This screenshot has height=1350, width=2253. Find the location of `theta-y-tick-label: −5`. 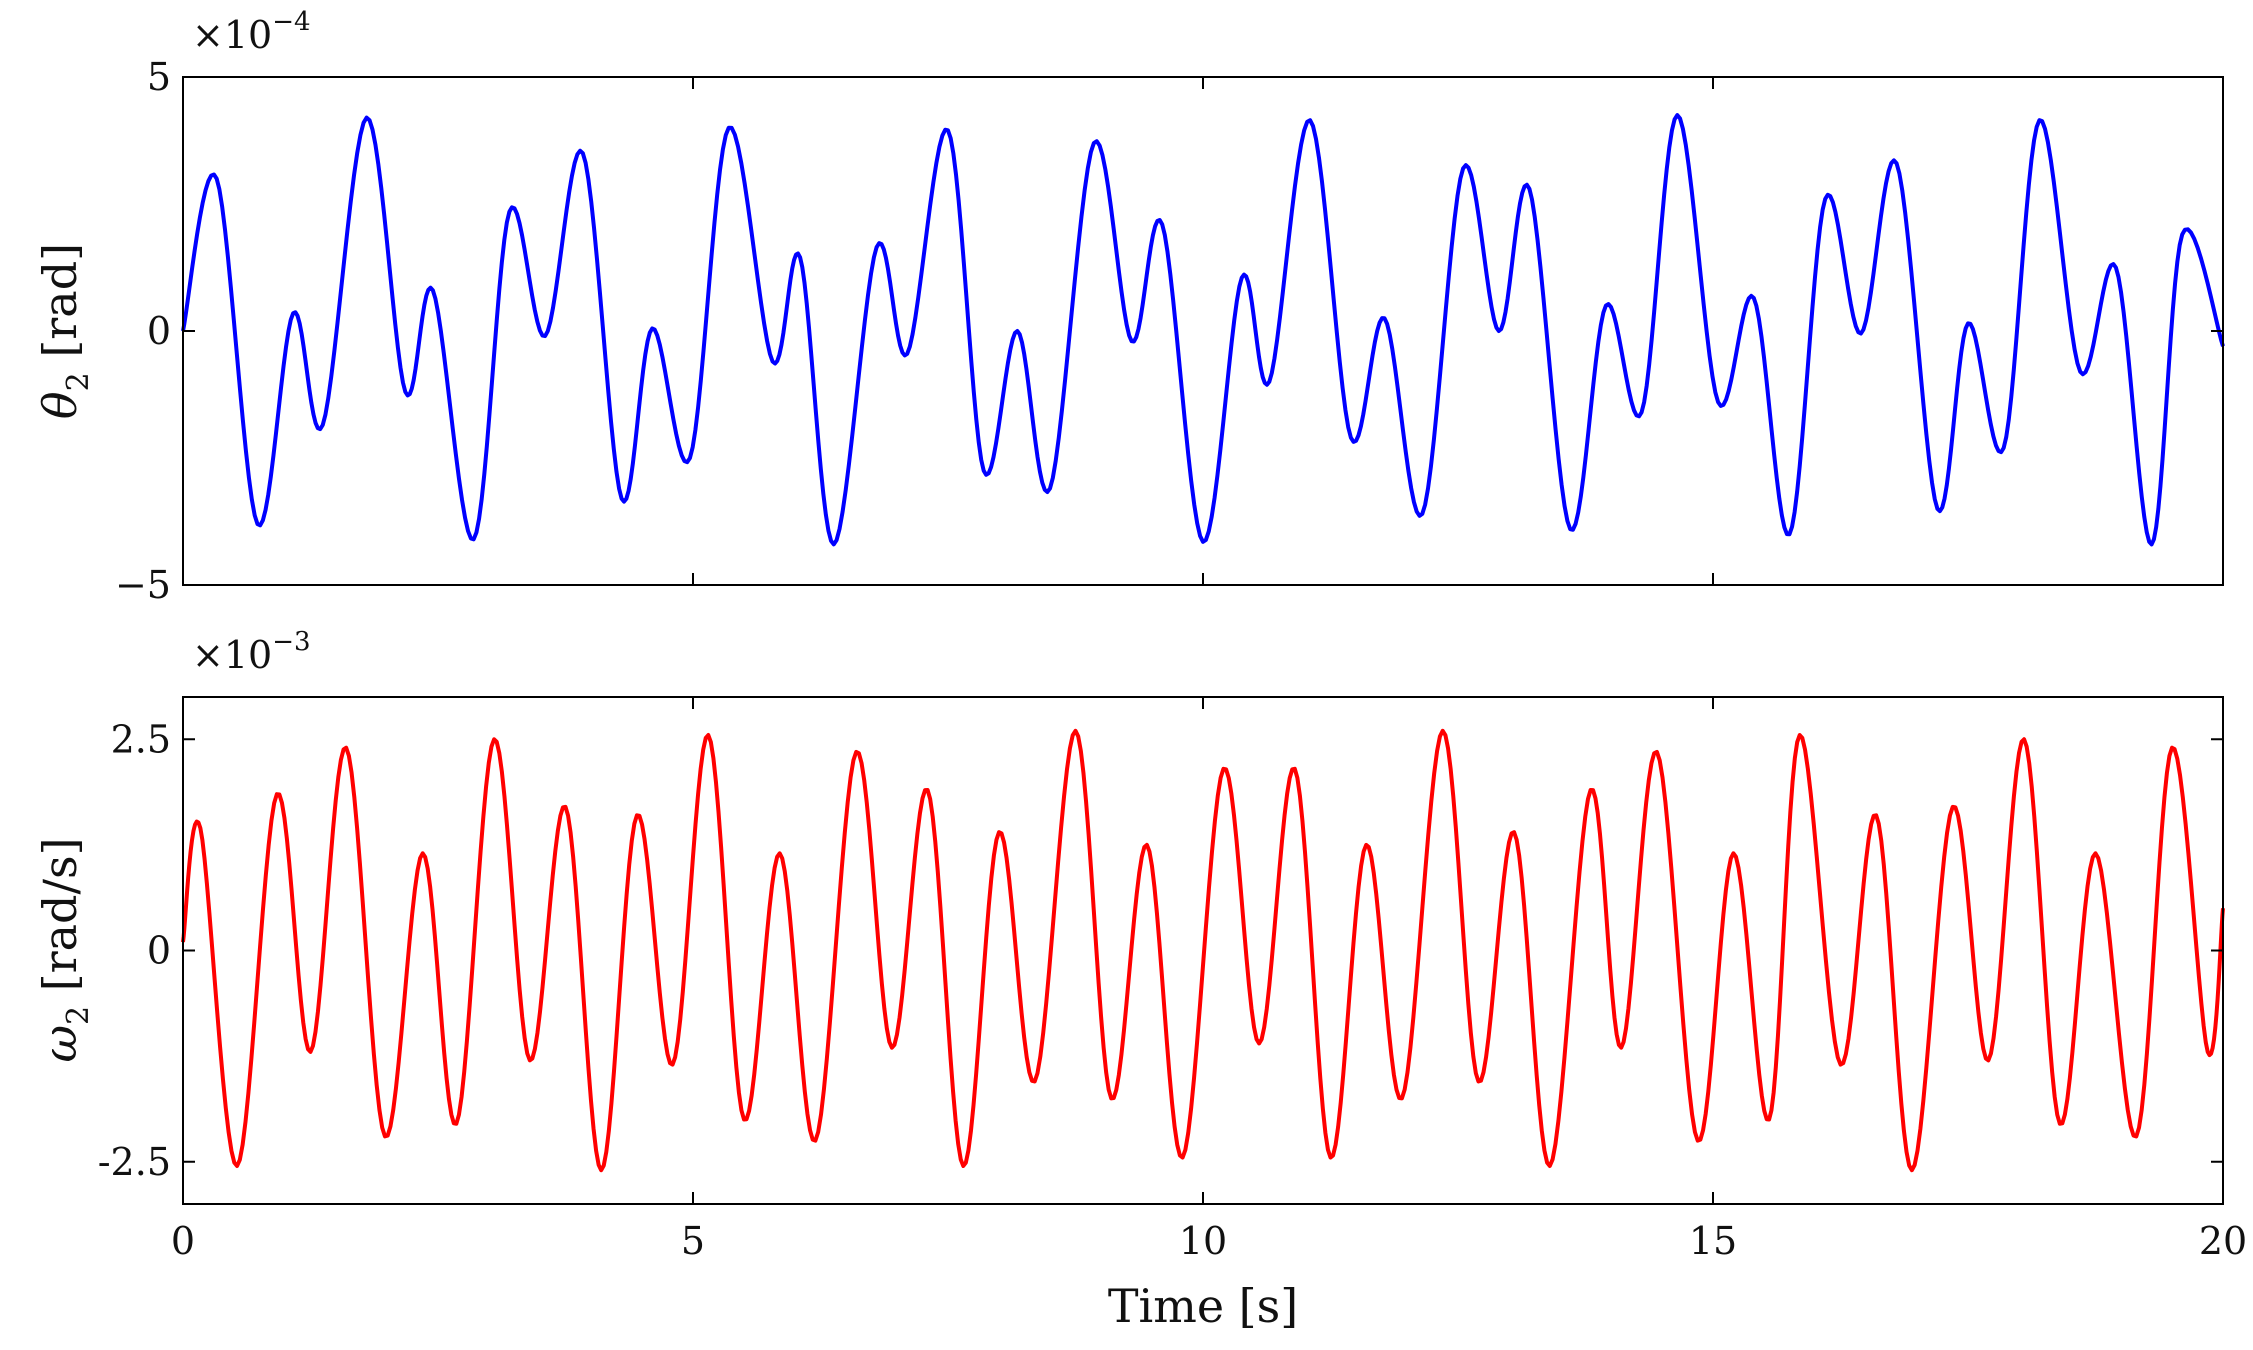

theta-y-tick-label: −5 is located at coordinates (143, 585).